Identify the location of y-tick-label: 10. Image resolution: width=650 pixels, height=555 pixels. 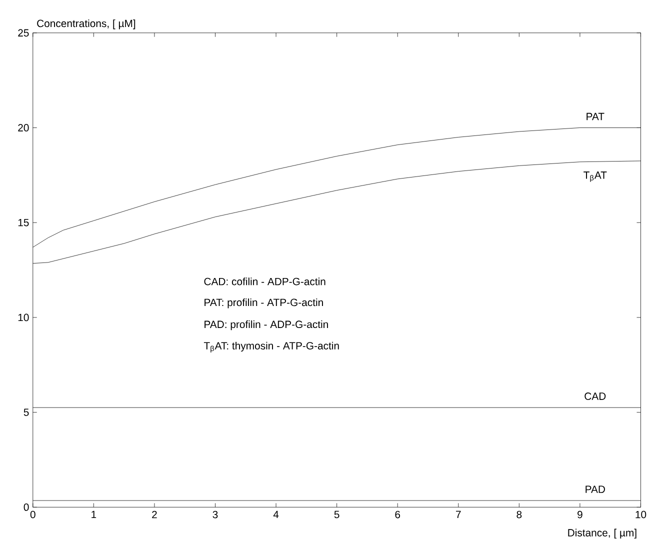
(23, 318).